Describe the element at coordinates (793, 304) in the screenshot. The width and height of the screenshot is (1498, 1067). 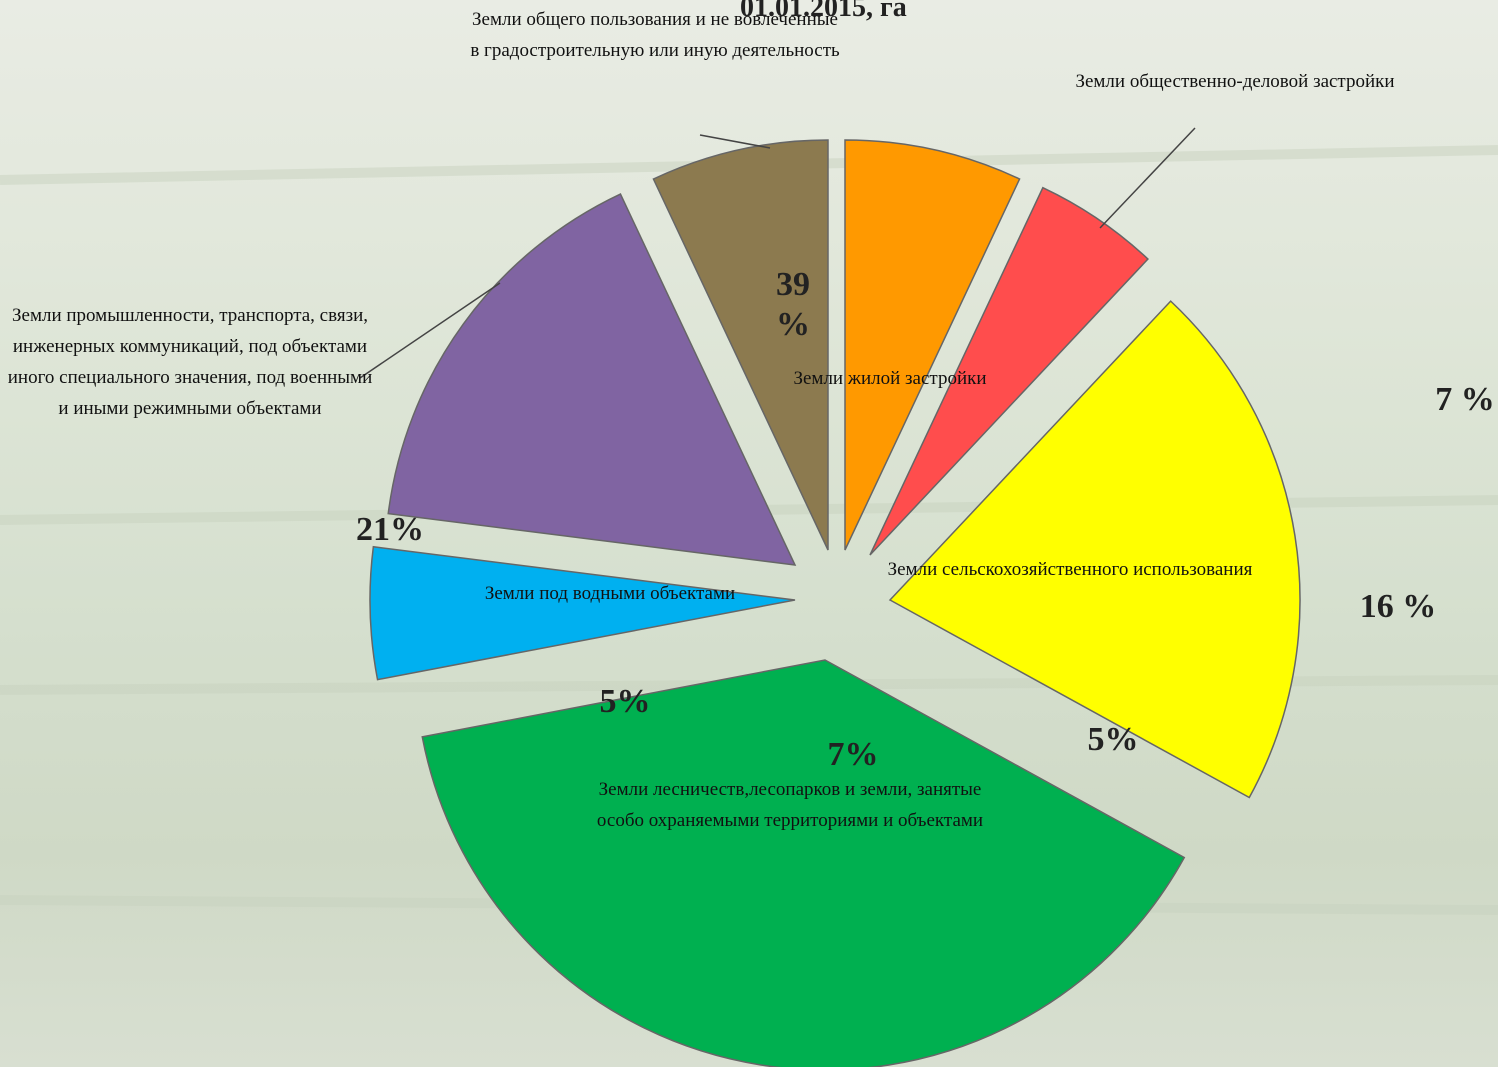
I see `value-label: 39%` at that location.